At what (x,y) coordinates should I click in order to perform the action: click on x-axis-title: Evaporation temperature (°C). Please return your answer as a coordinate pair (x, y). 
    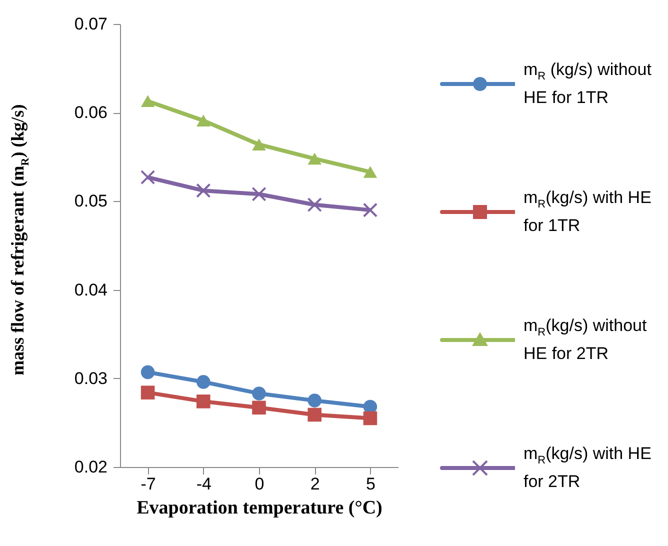
    Looking at the image, I should click on (259, 508).